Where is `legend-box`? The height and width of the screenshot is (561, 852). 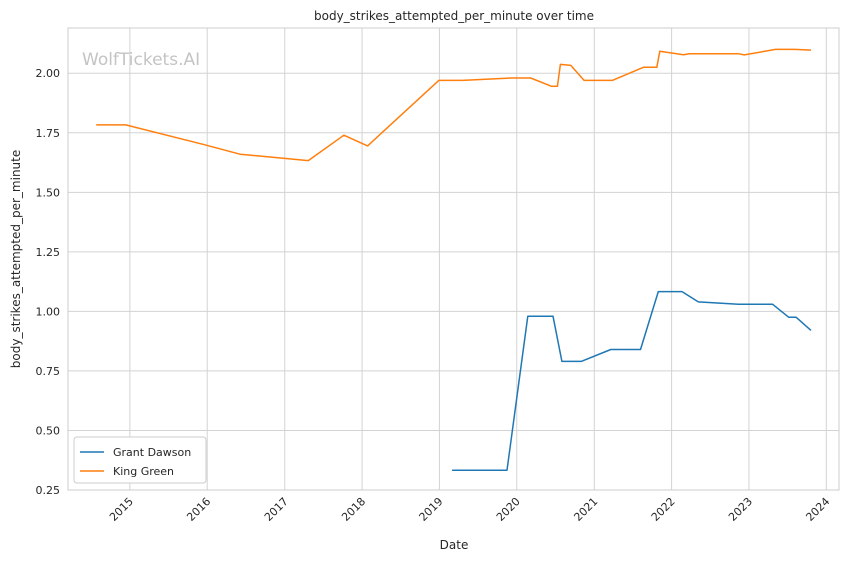 legend-box is located at coordinates (140, 460).